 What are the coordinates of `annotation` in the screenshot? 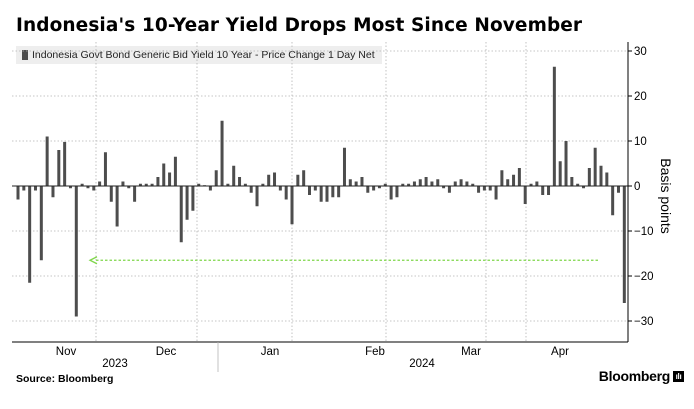 It's located at (343, 260).